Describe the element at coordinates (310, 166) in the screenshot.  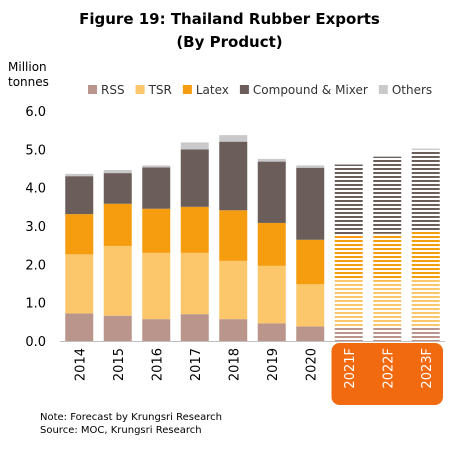
I see `bar-segment-others-2020` at that location.